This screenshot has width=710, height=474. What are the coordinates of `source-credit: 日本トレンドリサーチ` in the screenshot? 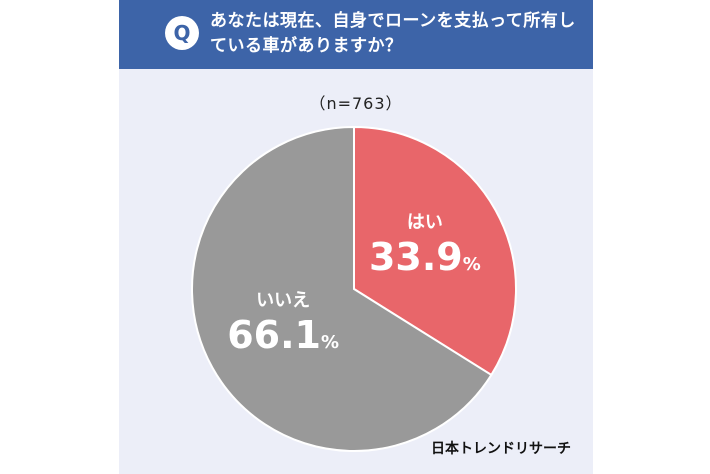 It's located at (501, 449).